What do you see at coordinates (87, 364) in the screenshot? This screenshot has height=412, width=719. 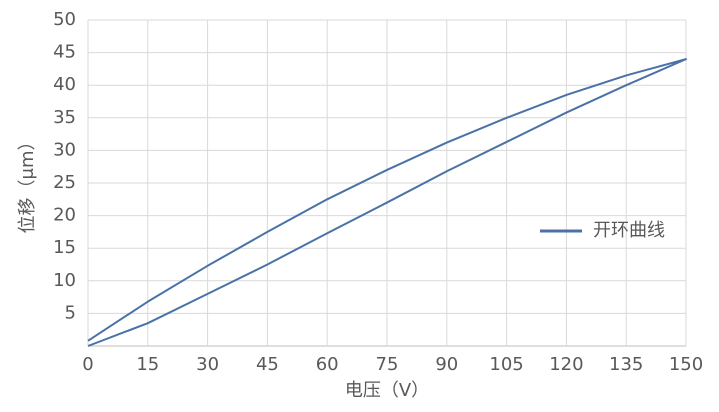 I see `x-tick-label: 0` at bounding box center [87, 364].